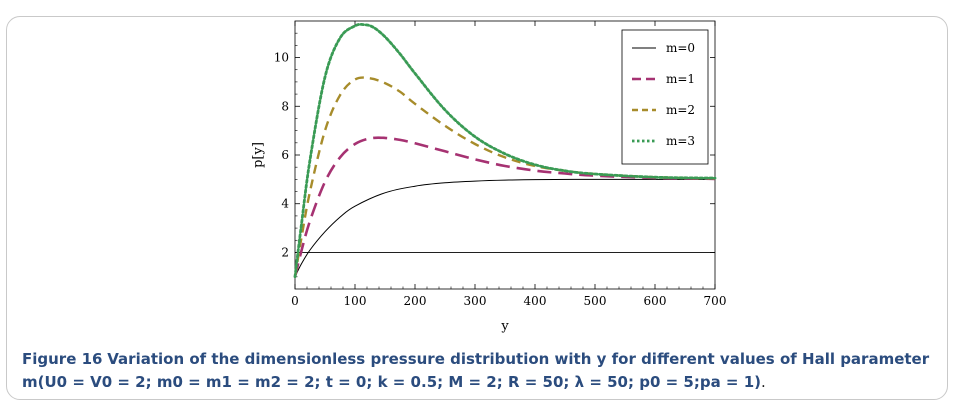 This screenshot has height=405, width=956. What do you see at coordinates (285, 155) in the screenshot?
I see `y-tick-label: 6` at bounding box center [285, 155].